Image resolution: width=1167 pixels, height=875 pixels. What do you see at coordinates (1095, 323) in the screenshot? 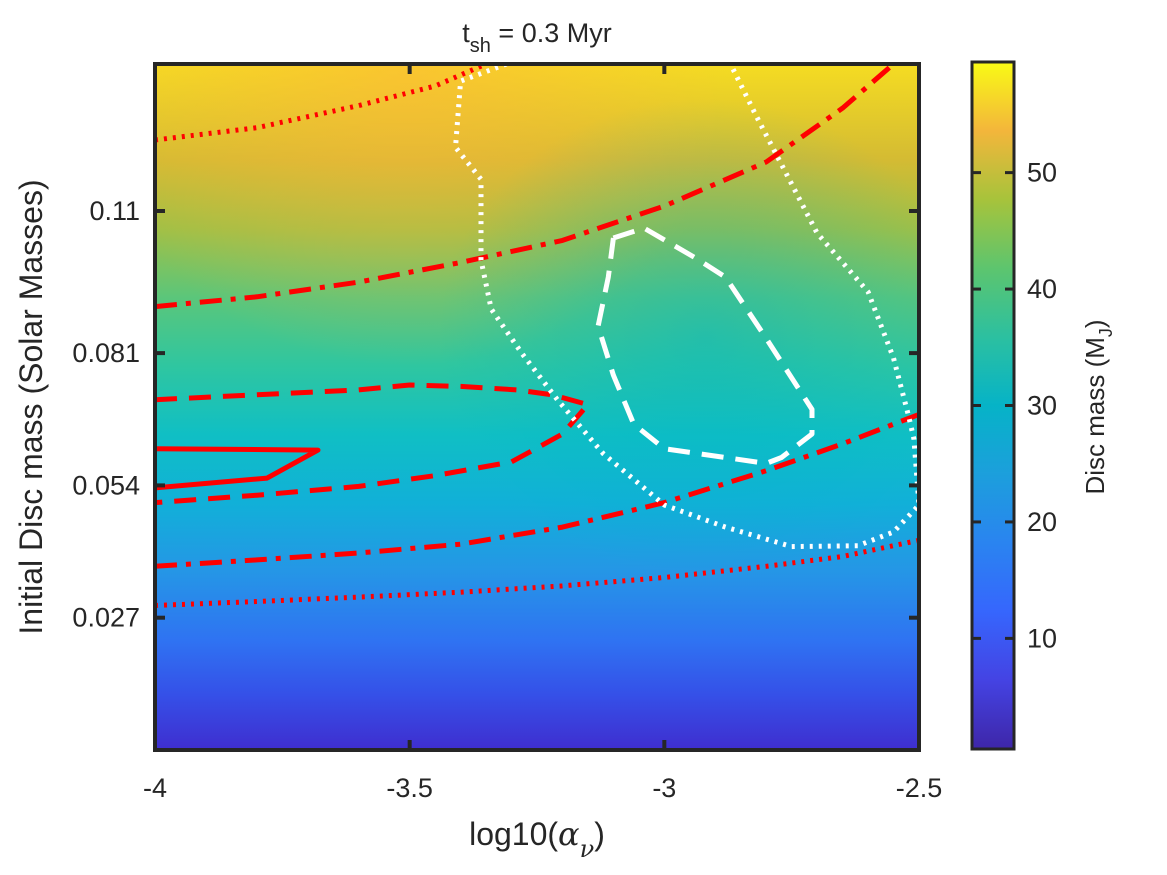
I see `colorbar-label-suffix: )` at bounding box center [1095, 323].